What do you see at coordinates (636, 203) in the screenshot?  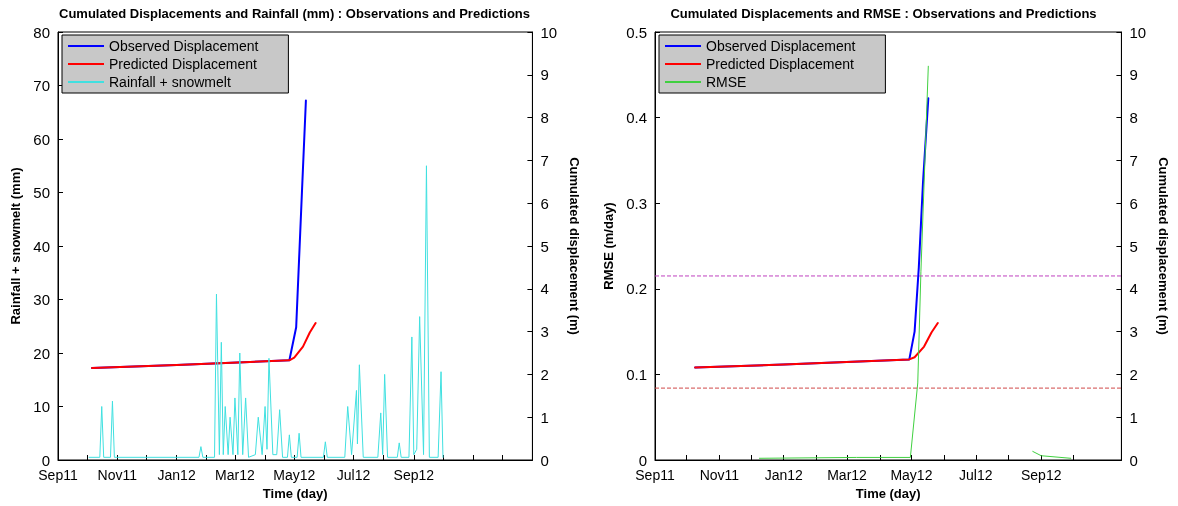 I see `y-tick-label: 0.3` at bounding box center [636, 203].